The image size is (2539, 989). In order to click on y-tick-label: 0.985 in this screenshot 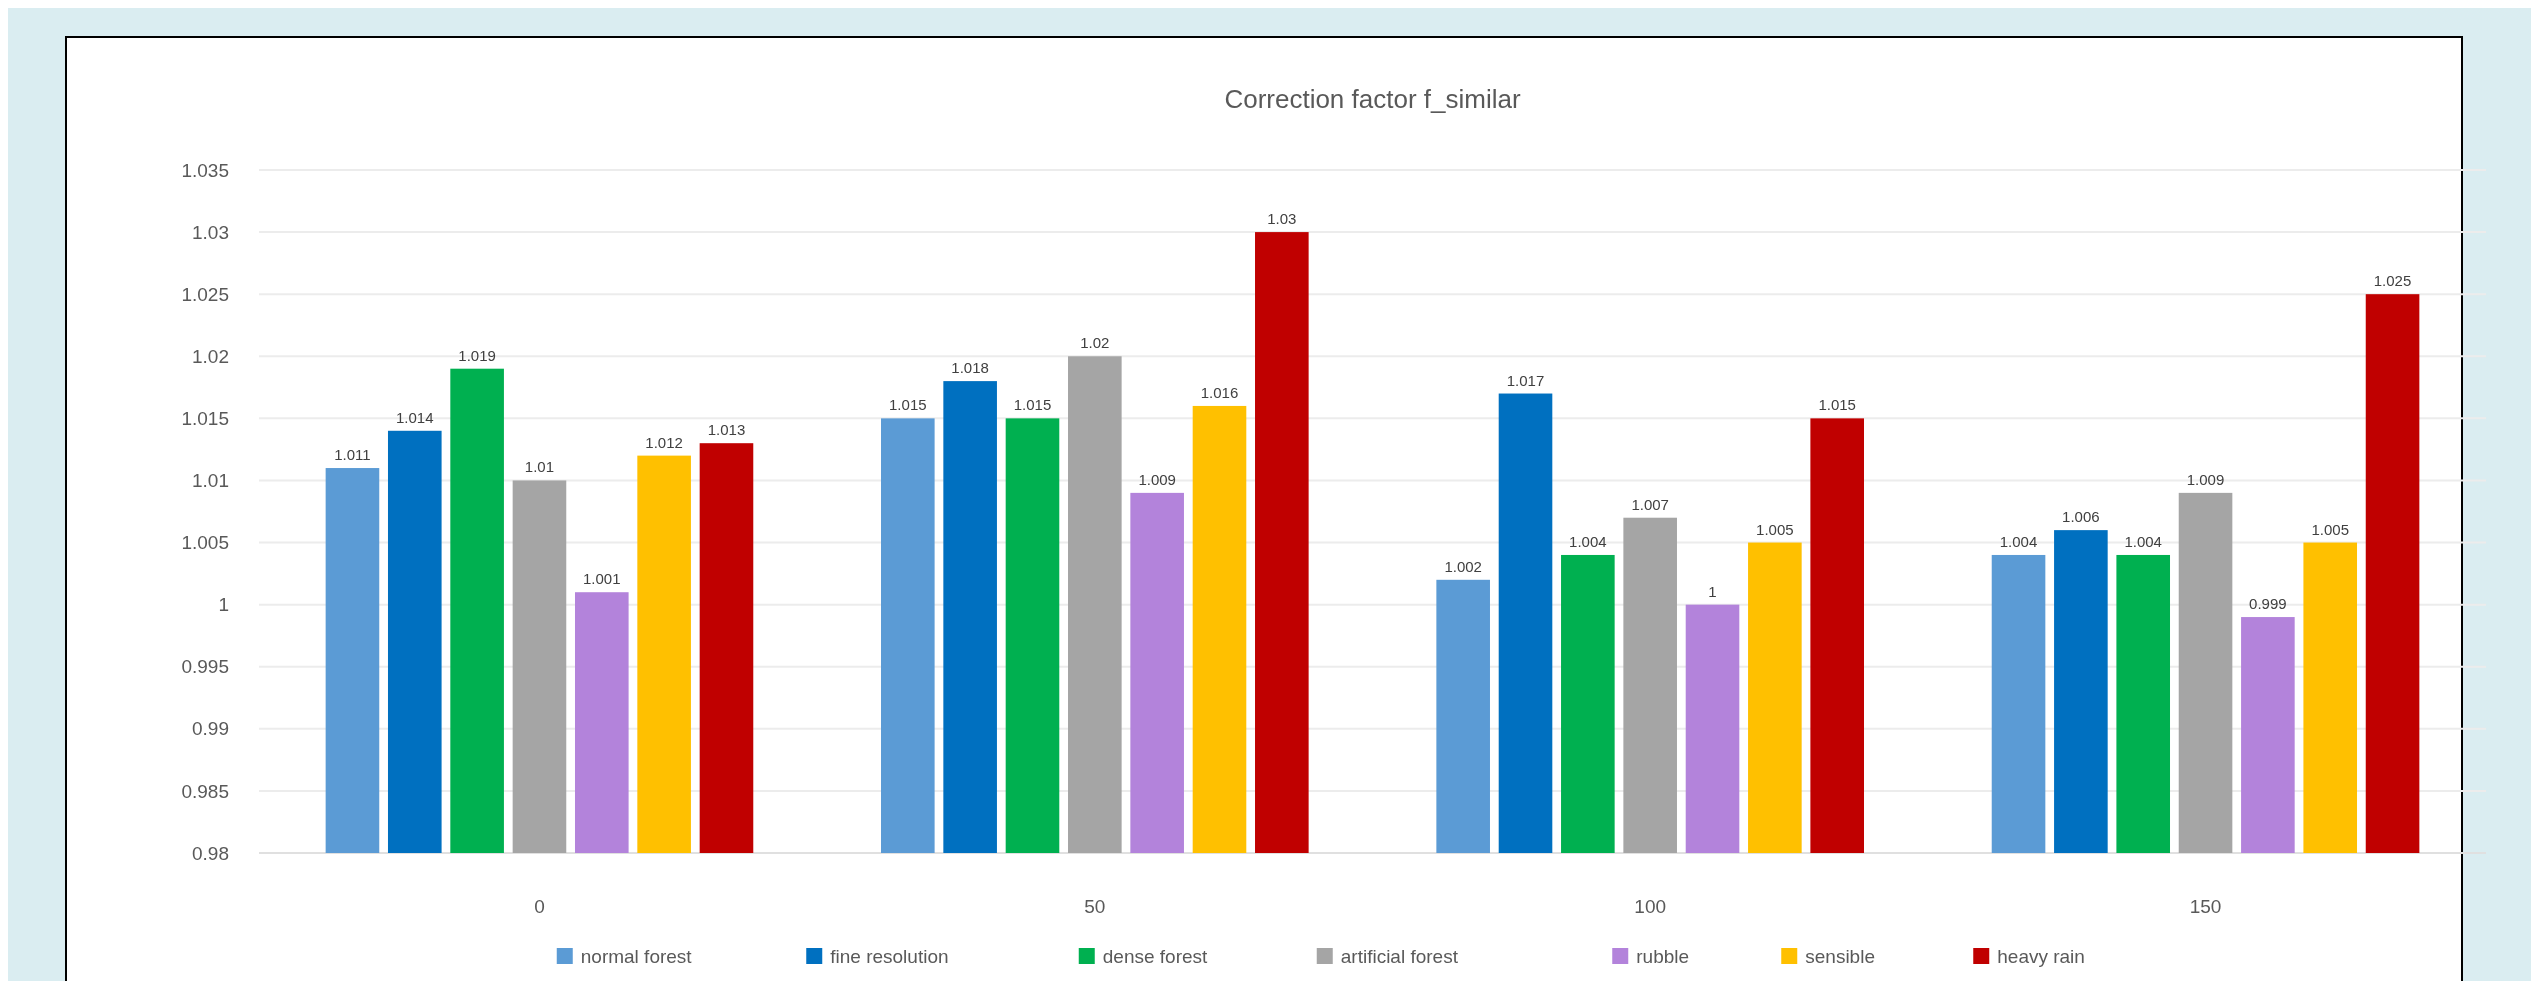, I will do `click(205, 791)`.